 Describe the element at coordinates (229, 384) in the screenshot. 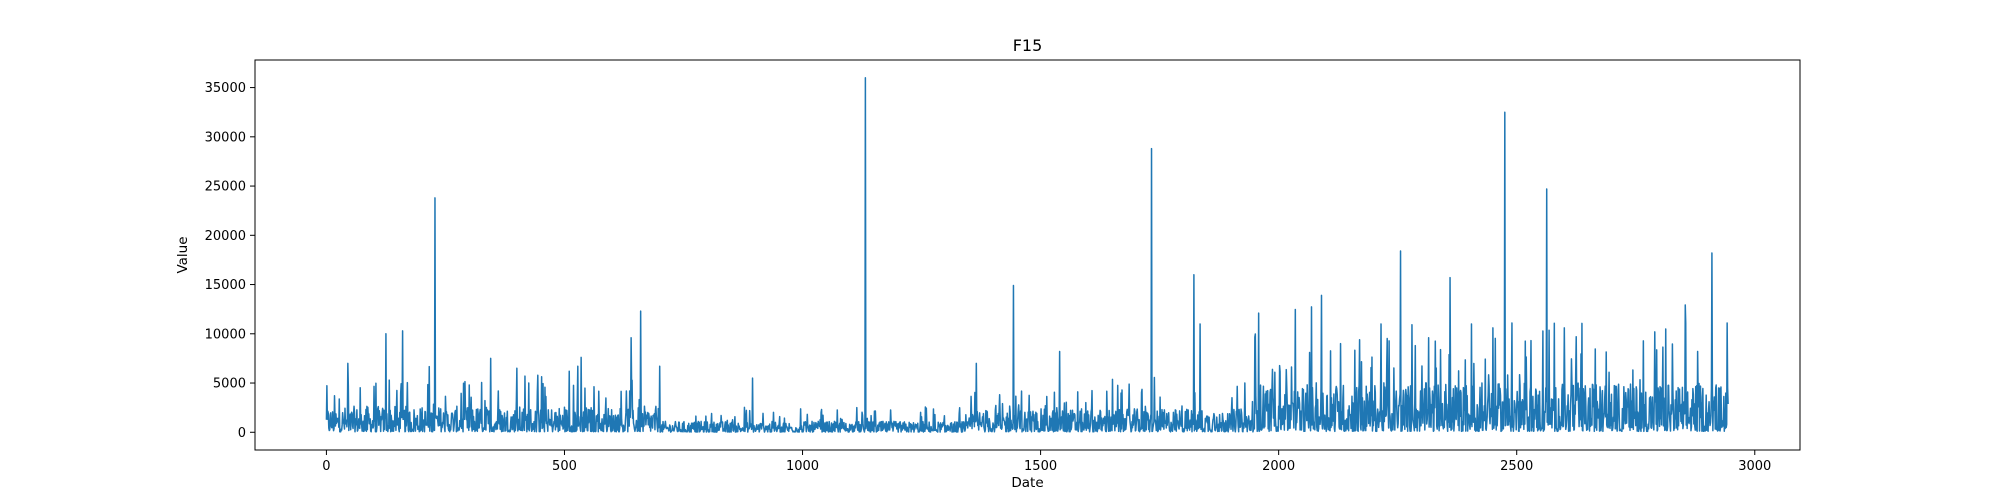

I see `y-tick-label: 5000` at that location.